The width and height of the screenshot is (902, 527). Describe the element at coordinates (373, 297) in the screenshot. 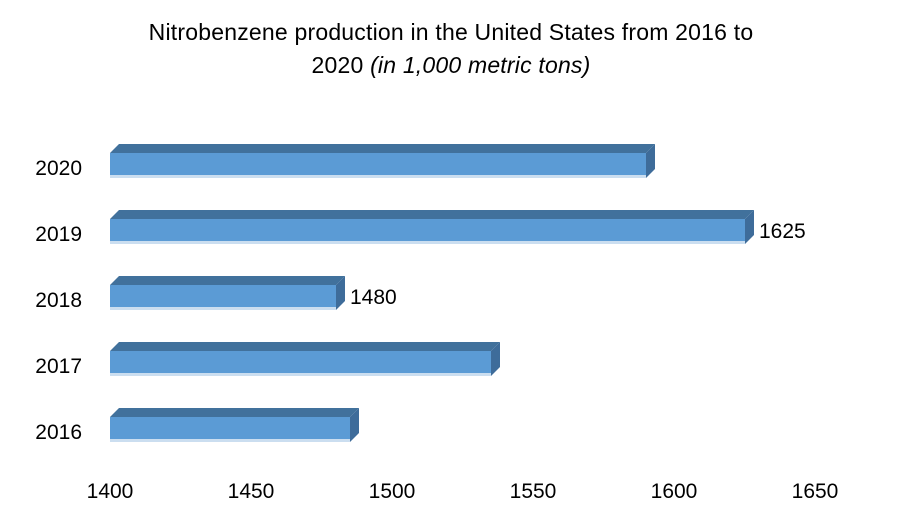

I see `data-label-2018: 1480` at that location.